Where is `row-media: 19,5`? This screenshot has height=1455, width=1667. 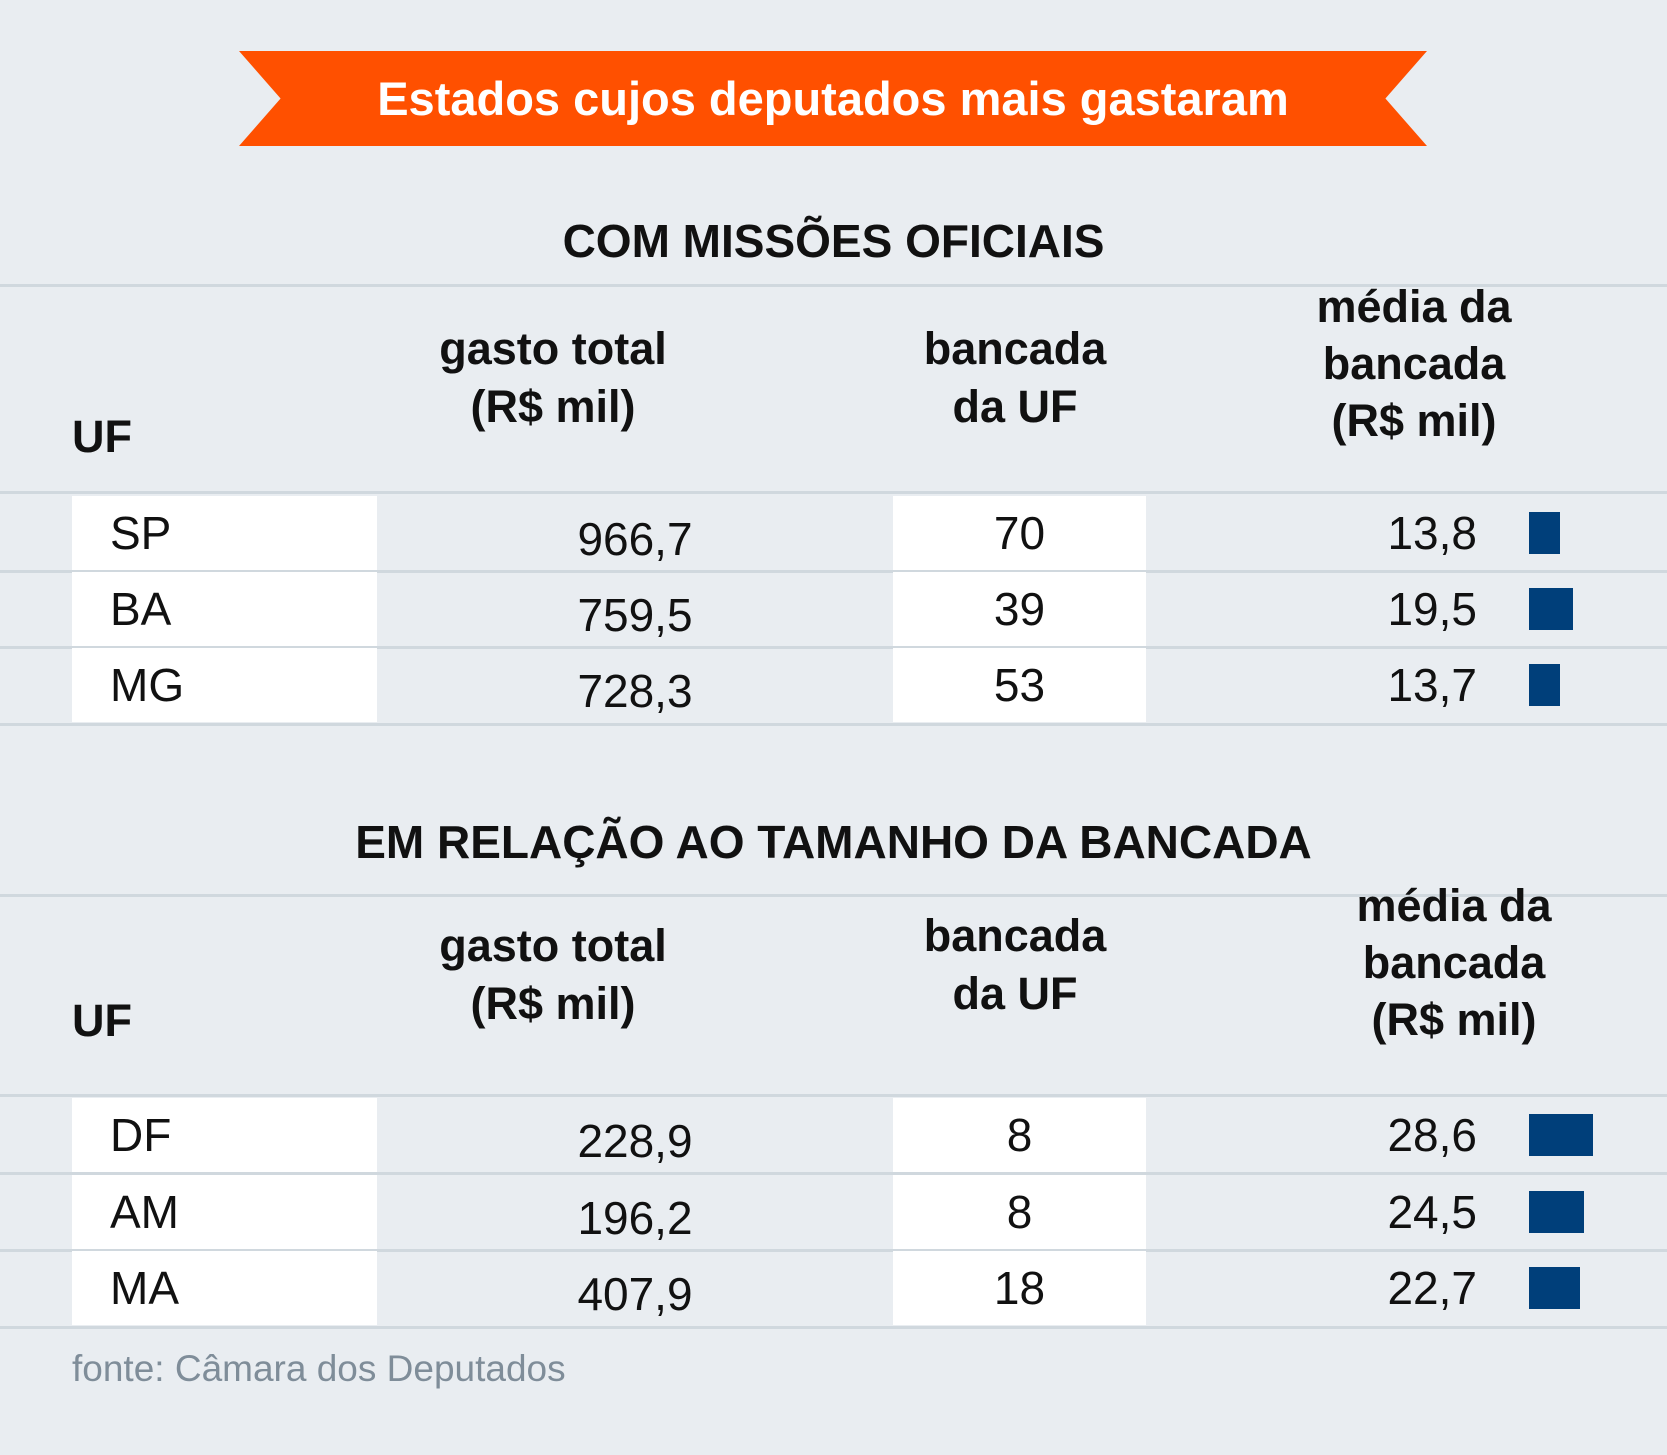 row-media: 19,5 is located at coordinates (1432, 609).